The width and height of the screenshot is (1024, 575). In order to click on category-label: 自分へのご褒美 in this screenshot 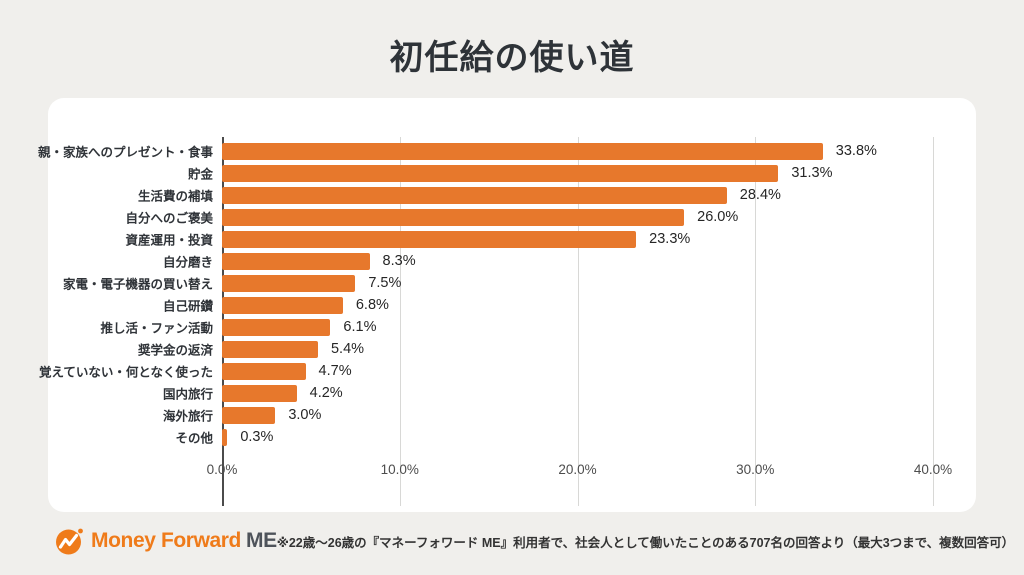, I will do `click(169, 218)`.